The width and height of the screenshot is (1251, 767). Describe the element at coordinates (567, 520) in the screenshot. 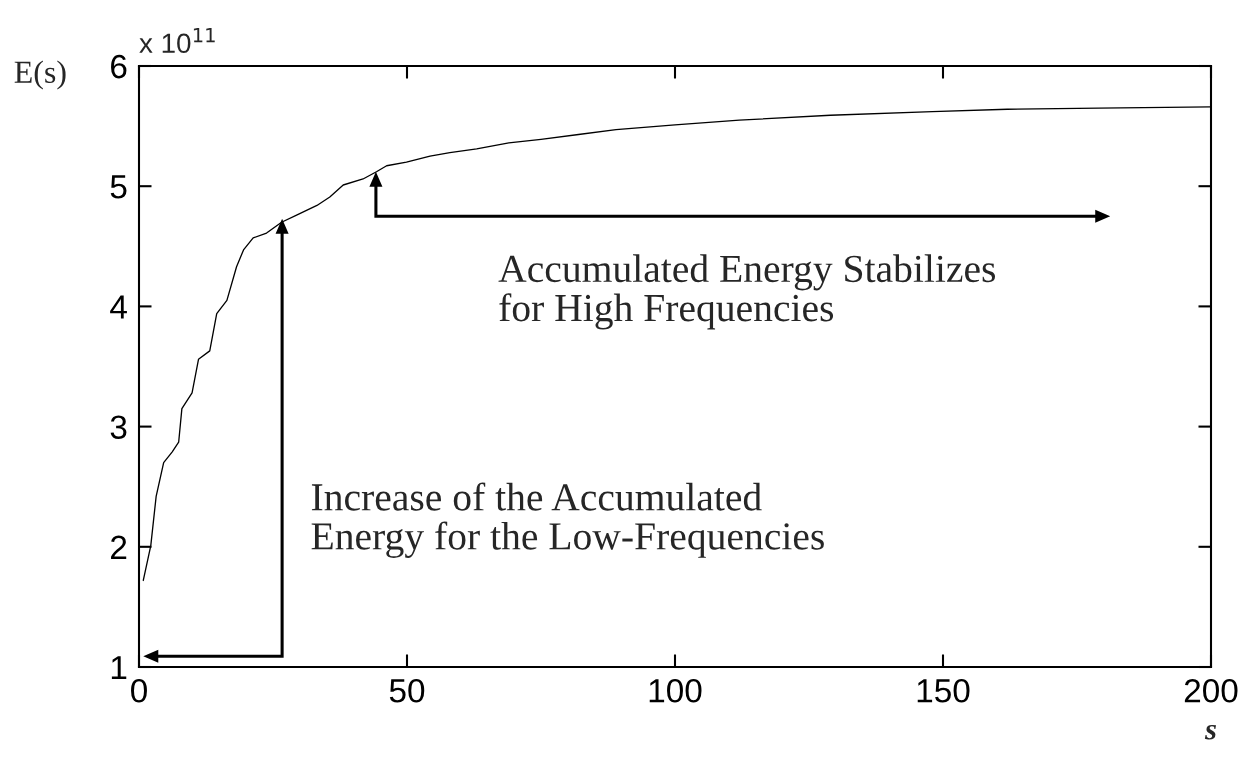

I see `annotation: Increase of the Accumulated Energy for the Low-Frequencies` at that location.